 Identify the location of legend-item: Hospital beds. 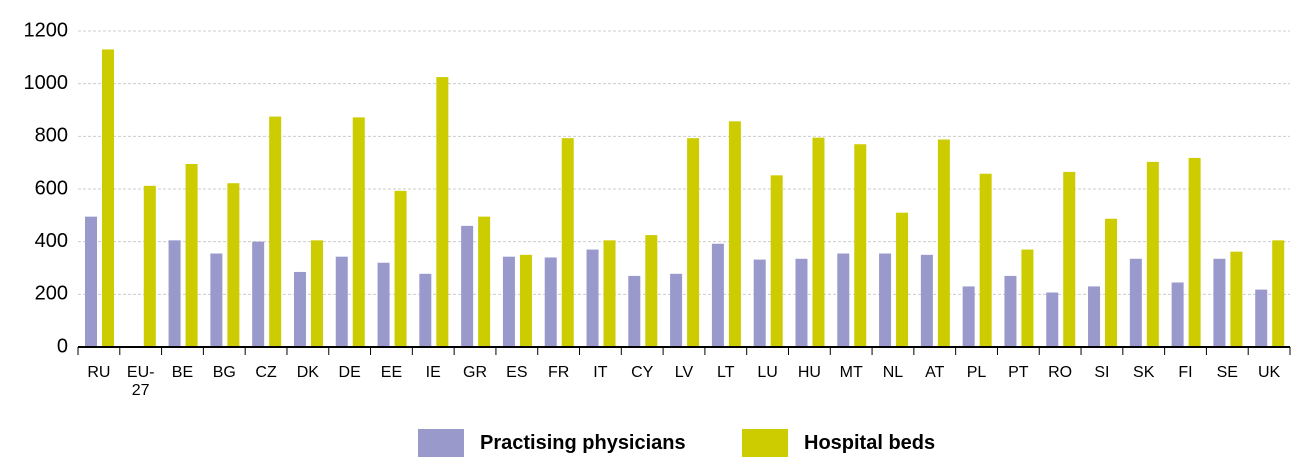
(838, 443).